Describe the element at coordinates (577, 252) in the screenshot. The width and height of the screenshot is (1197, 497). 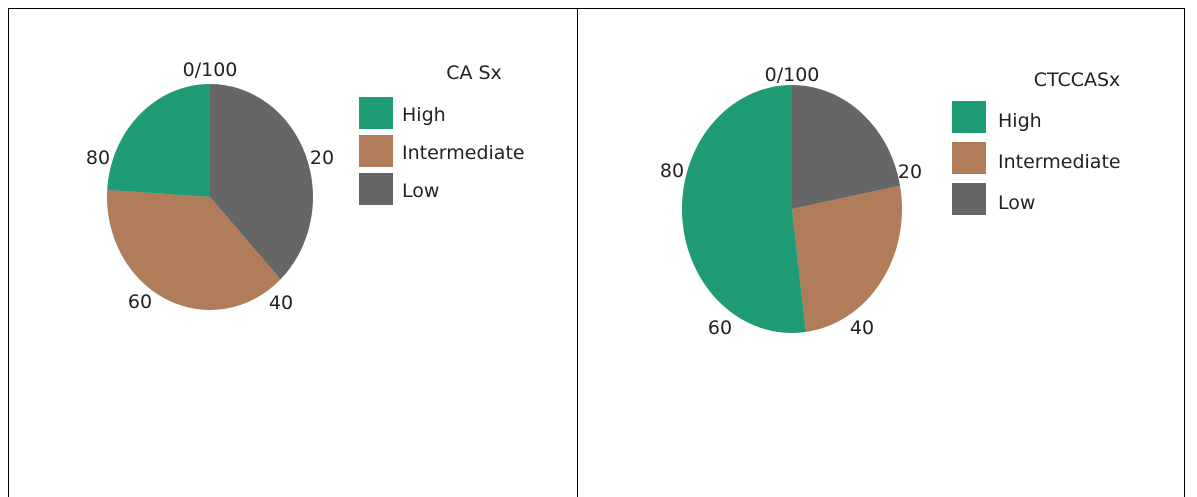
I see `table-divider` at that location.